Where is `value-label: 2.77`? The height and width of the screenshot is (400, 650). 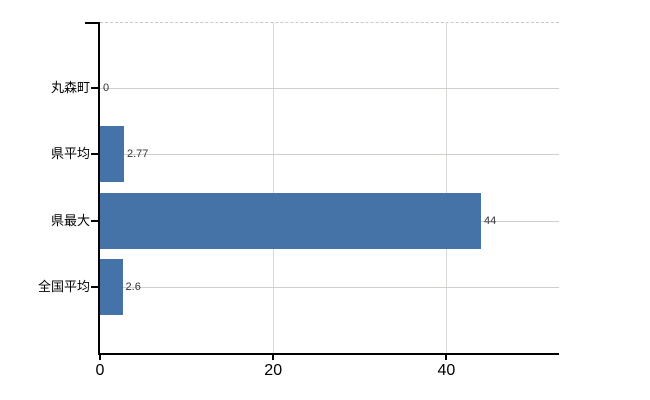 value-label: 2.77 is located at coordinates (137, 154).